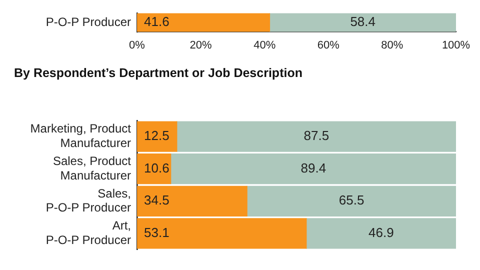  What do you see at coordinates (157, 136) in the screenshot?
I see `data-label: 12.5` at bounding box center [157, 136].